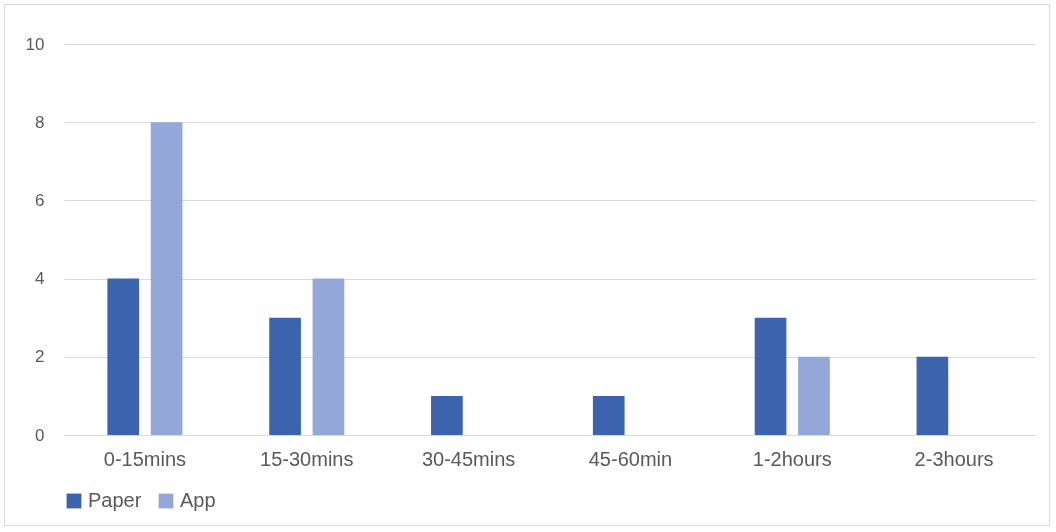  What do you see at coordinates (40, 122) in the screenshot?
I see `y-tick-label: 8` at bounding box center [40, 122].